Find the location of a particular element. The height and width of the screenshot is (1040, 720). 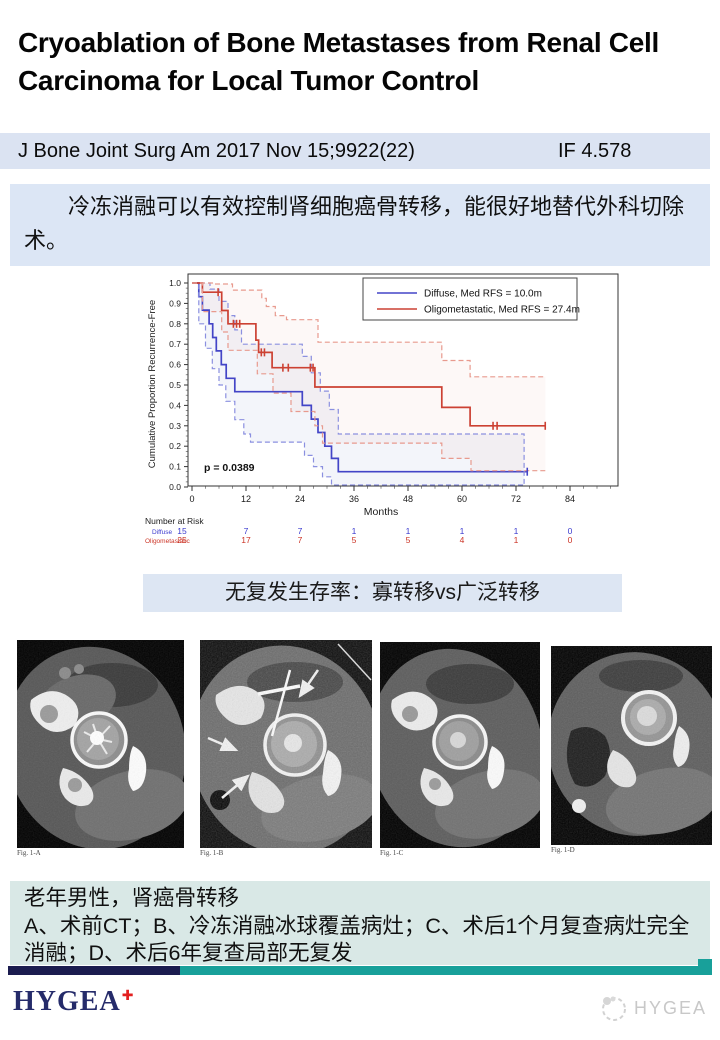

svg-text: 12 is located at coordinates (246, 499).